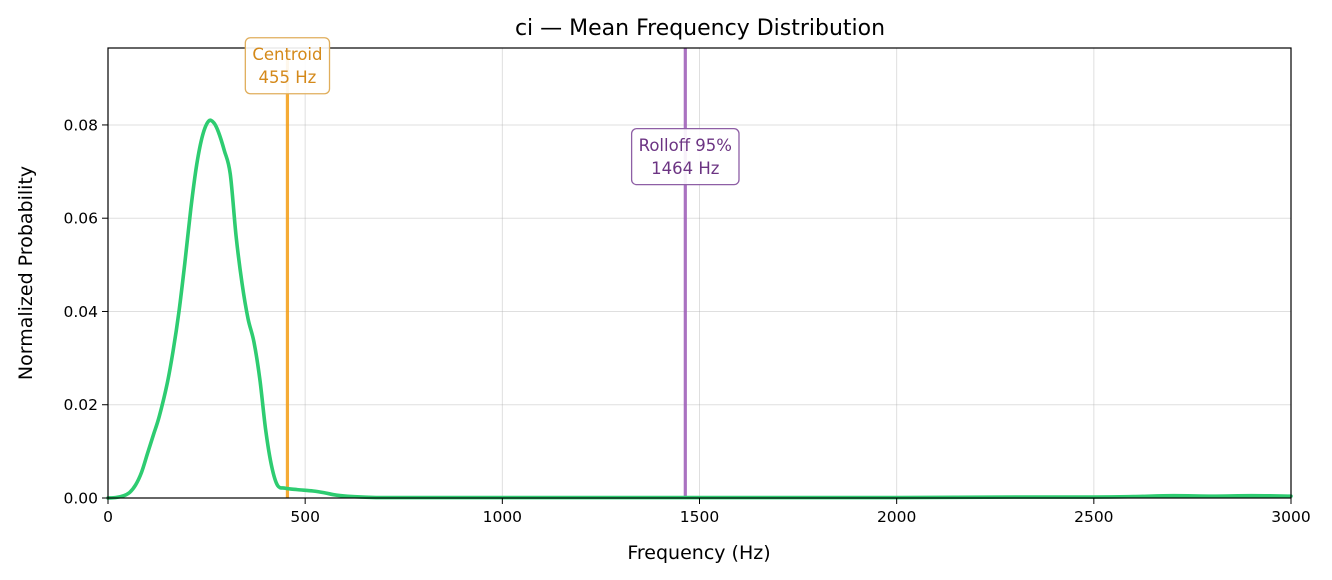  What do you see at coordinates (26, 273) in the screenshot?
I see `y-axis-label: Normalized Probability` at bounding box center [26, 273].